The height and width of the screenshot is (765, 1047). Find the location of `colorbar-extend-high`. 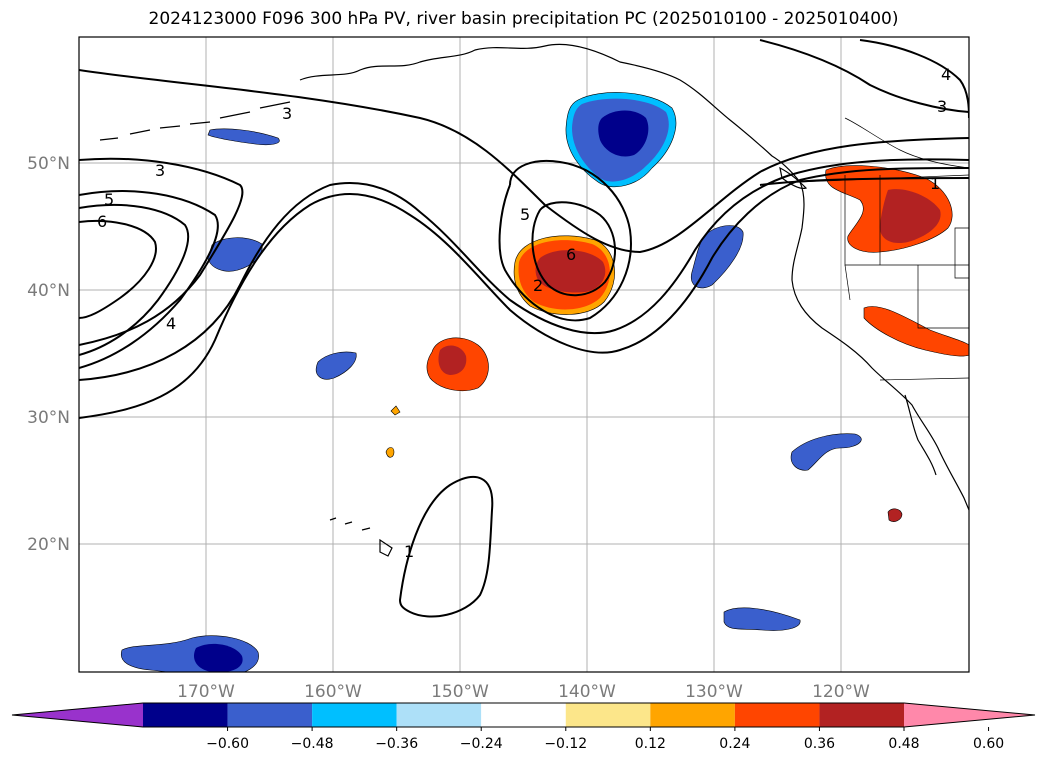

colorbar-extend-high is located at coordinates (969, 715).